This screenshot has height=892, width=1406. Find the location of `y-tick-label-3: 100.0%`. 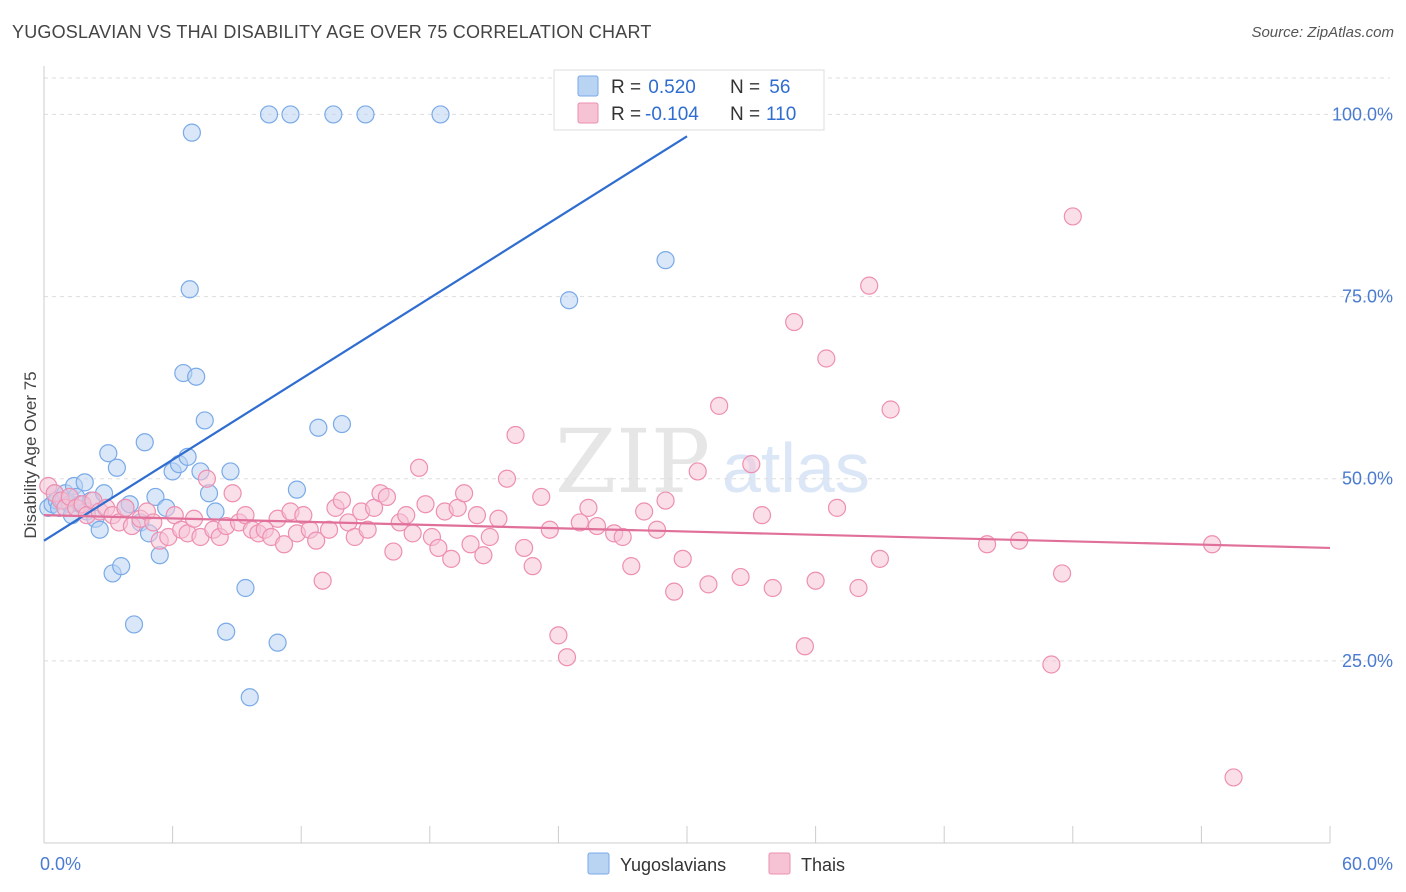

y-tick-label-3: 100.0% is located at coordinates (1362, 114).